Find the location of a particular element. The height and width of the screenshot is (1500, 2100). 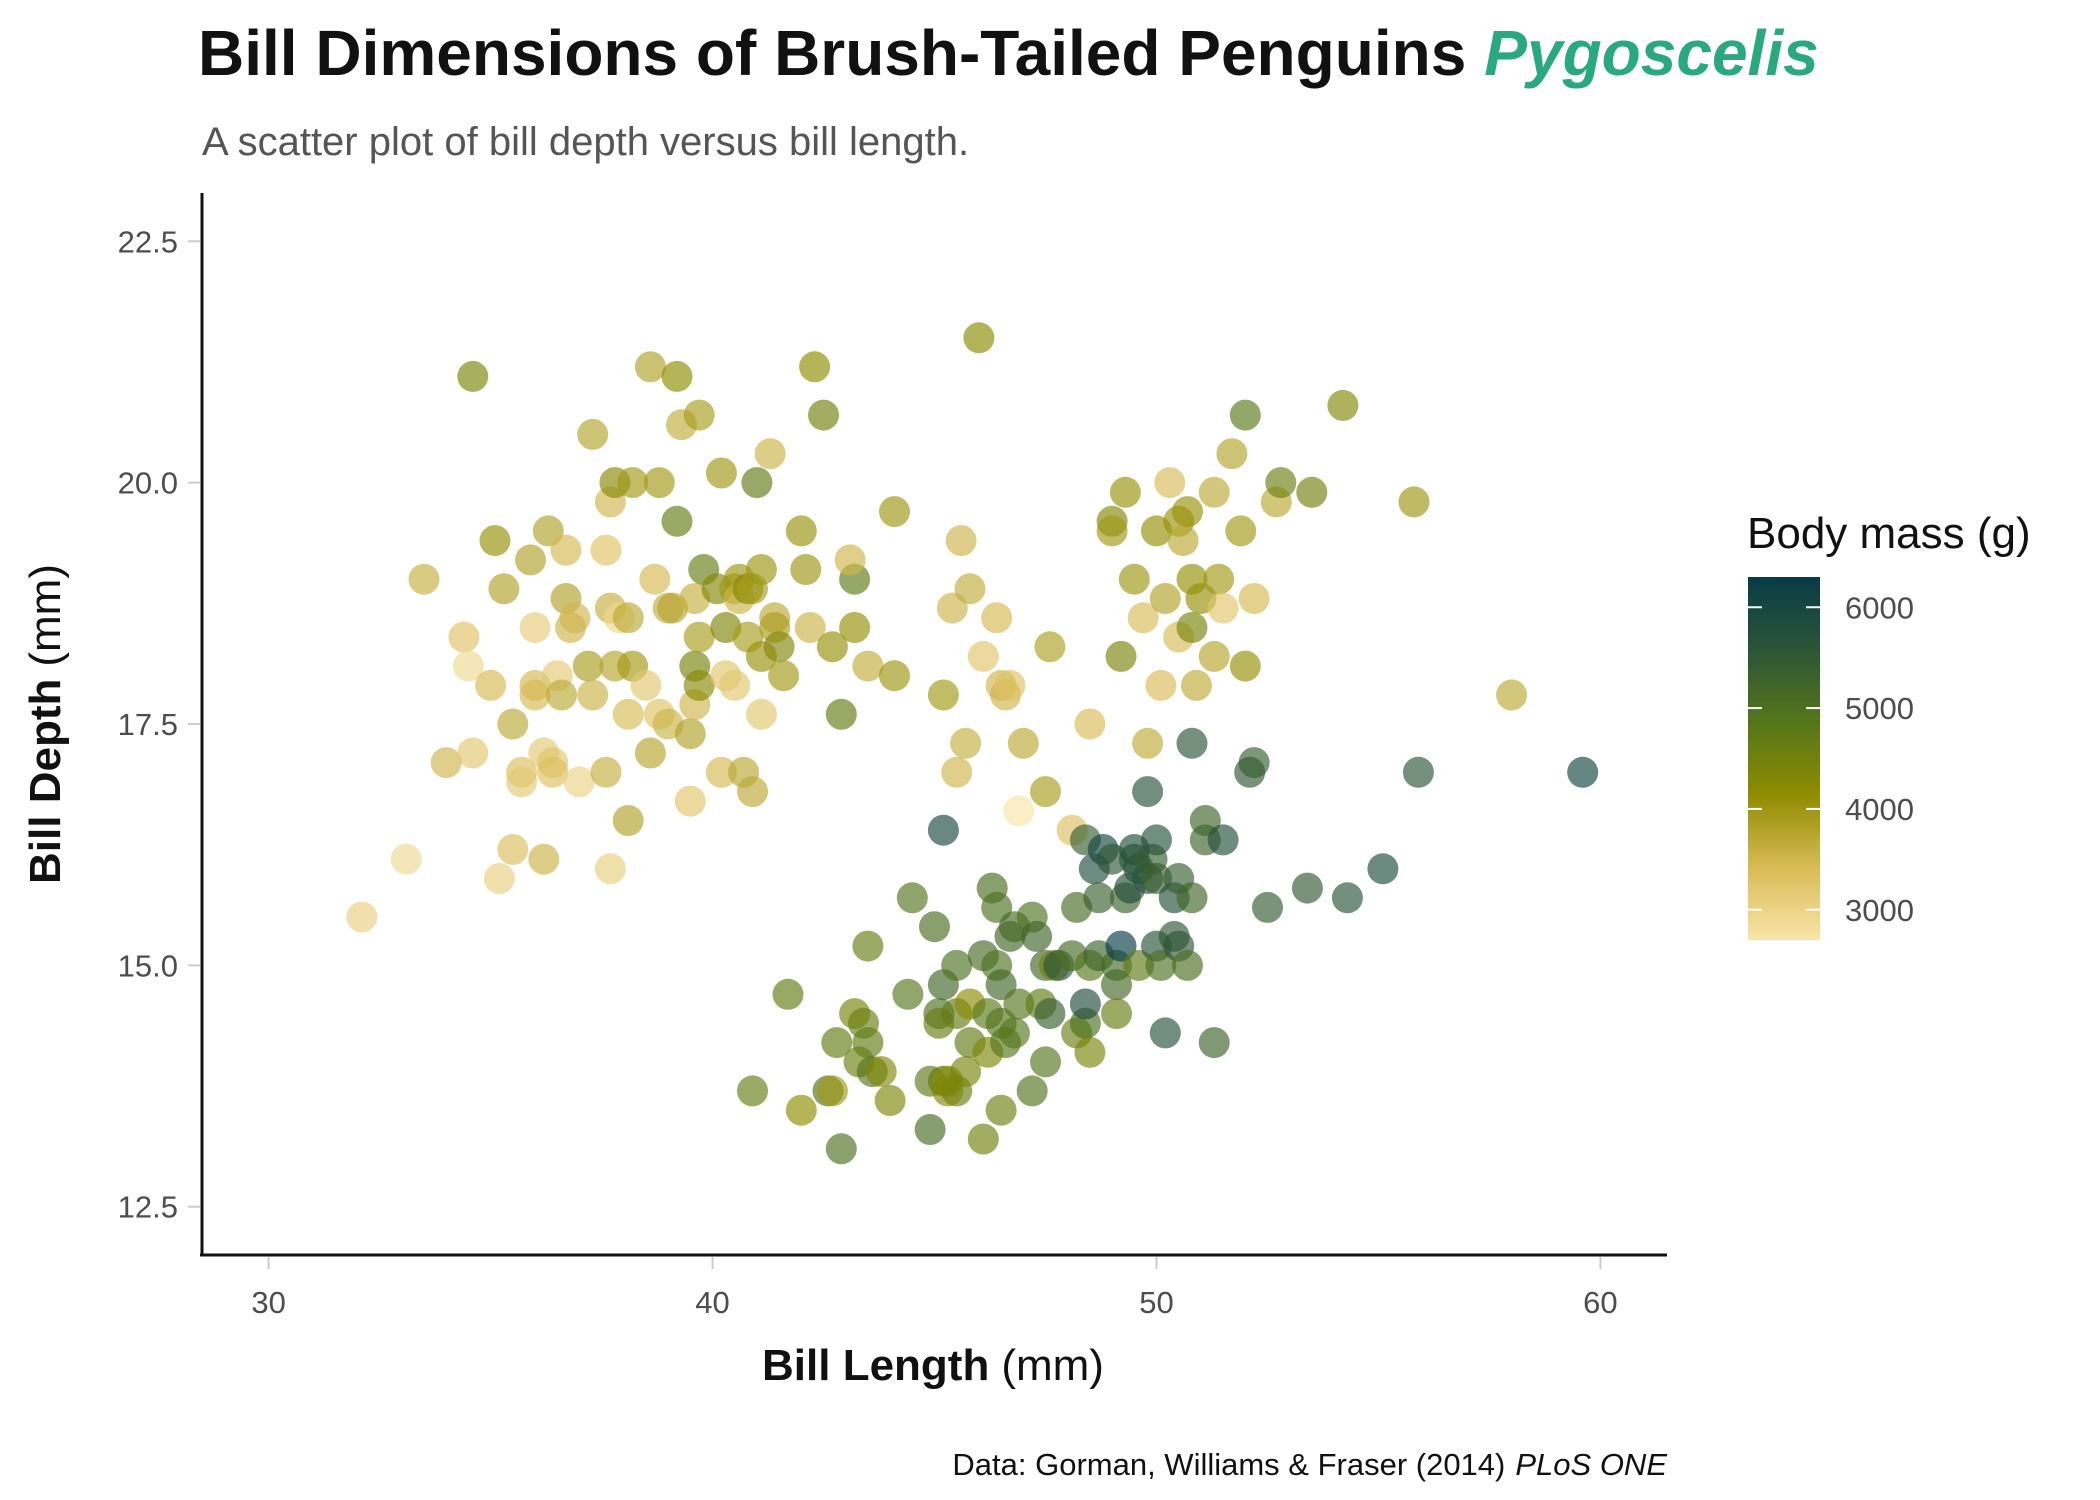

y-axis-ticks: 12.5 15.0 17.5 20.0 22.5 is located at coordinates (159, 724).